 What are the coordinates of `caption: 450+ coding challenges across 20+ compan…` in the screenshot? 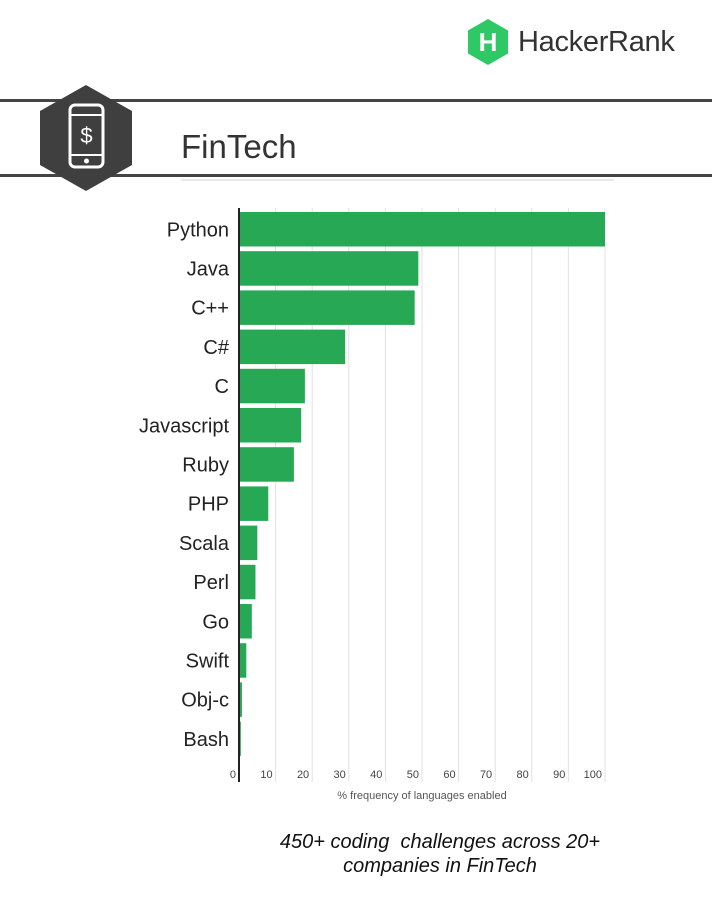 It's located at (440, 854).